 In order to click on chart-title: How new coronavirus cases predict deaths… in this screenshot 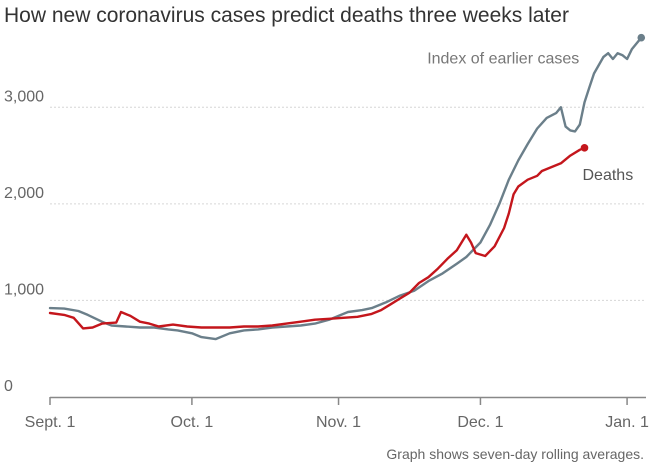, I will do `click(286, 15)`.